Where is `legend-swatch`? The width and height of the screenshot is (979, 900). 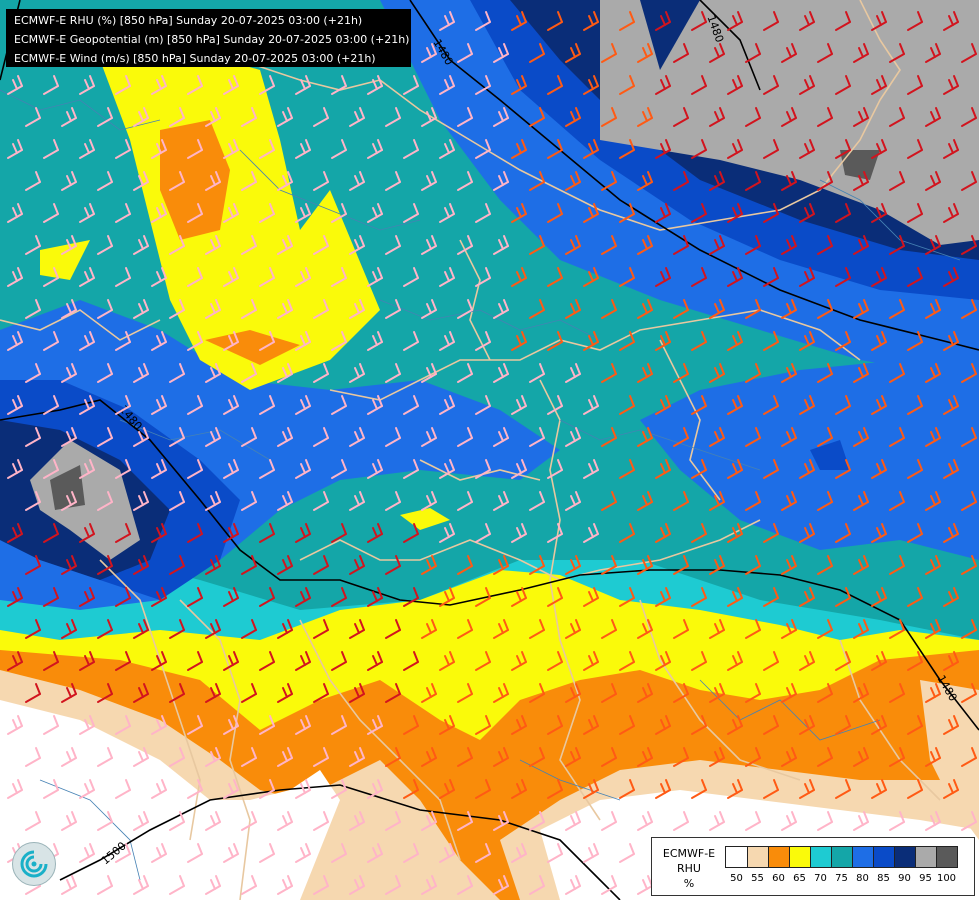 legend-swatch is located at coordinates (757, 857).